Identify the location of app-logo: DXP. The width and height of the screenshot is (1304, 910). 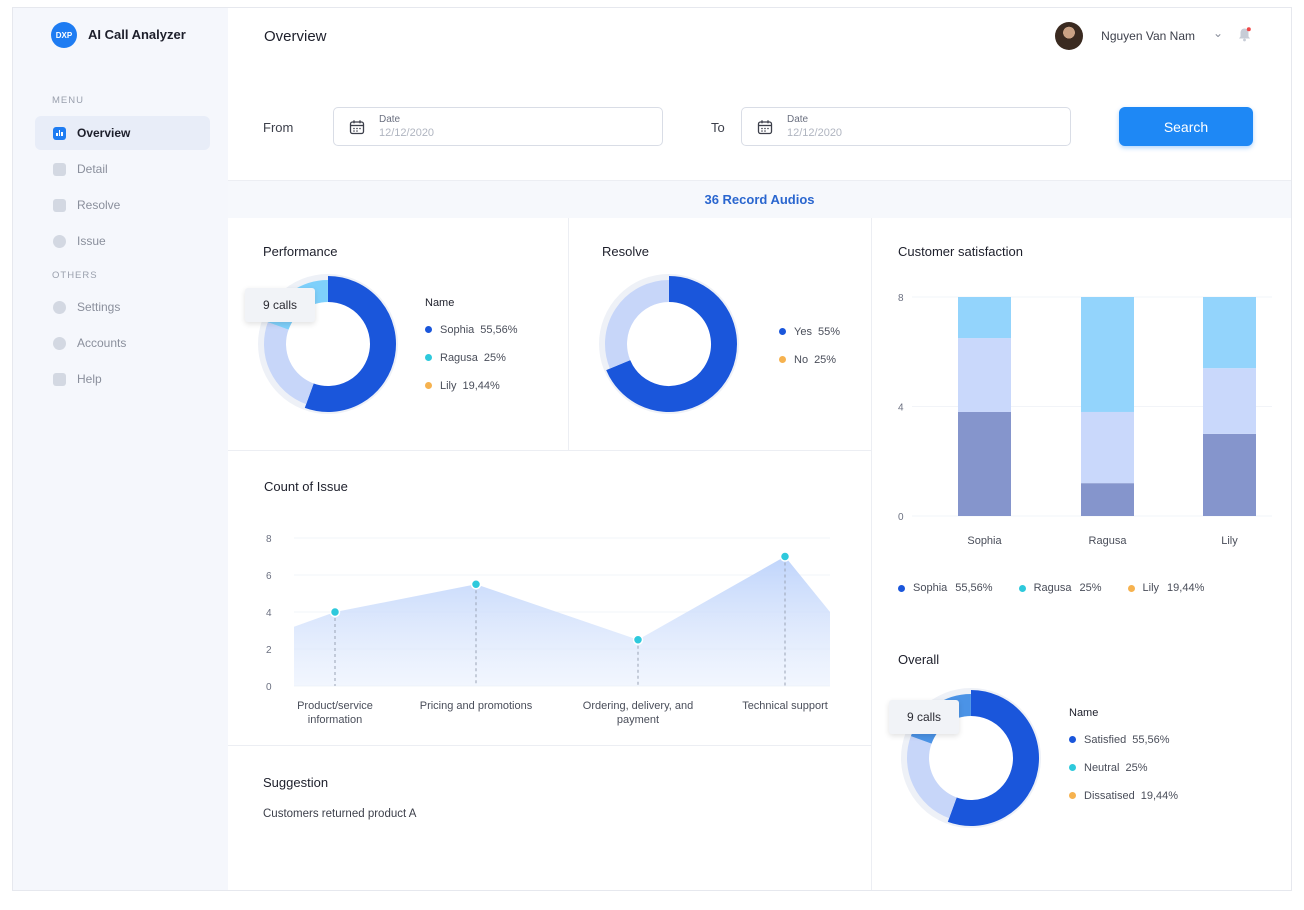
(64, 35).